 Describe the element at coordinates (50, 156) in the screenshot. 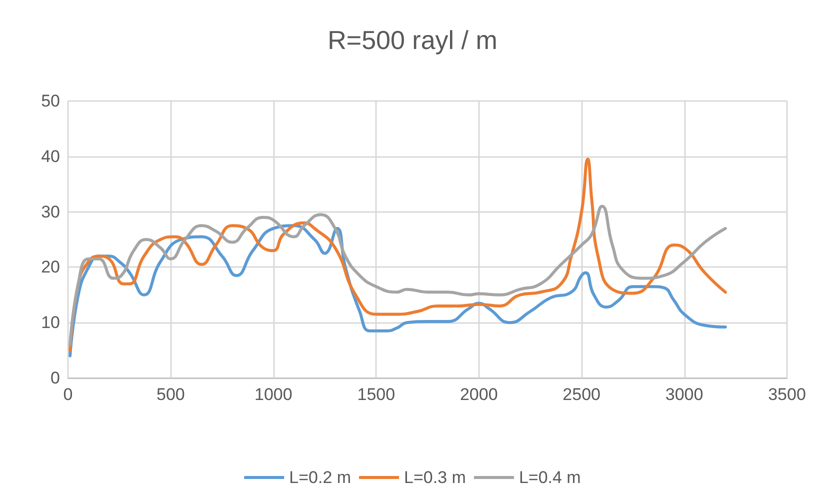

I see `y-tick-label: 40` at that location.